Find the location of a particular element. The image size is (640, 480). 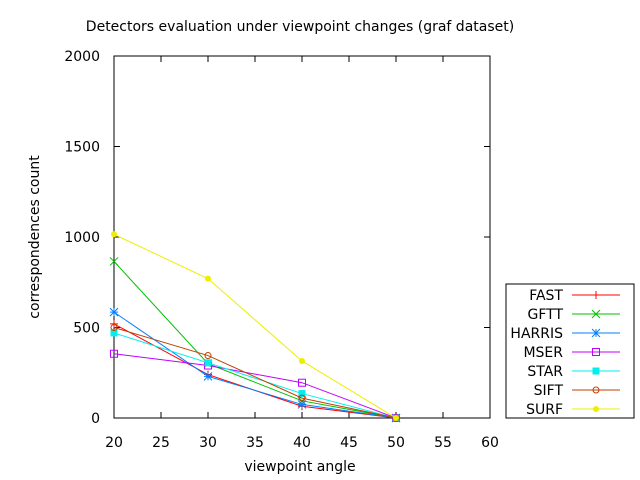

series-line-harris is located at coordinates (255, 365).